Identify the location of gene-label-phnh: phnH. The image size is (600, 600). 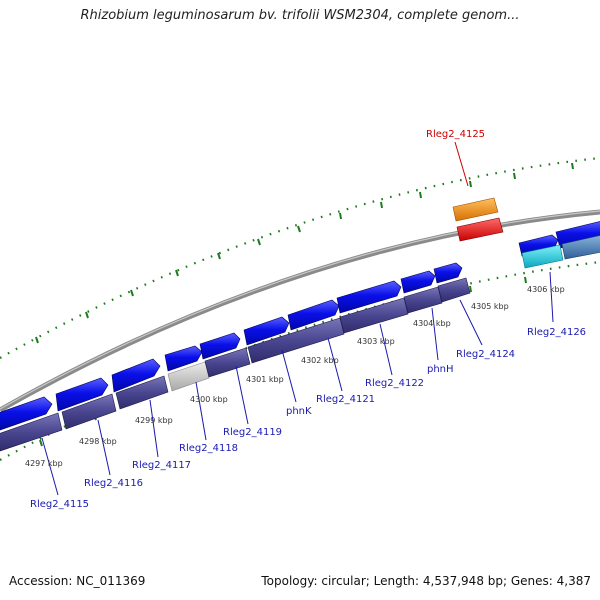
(440, 369).